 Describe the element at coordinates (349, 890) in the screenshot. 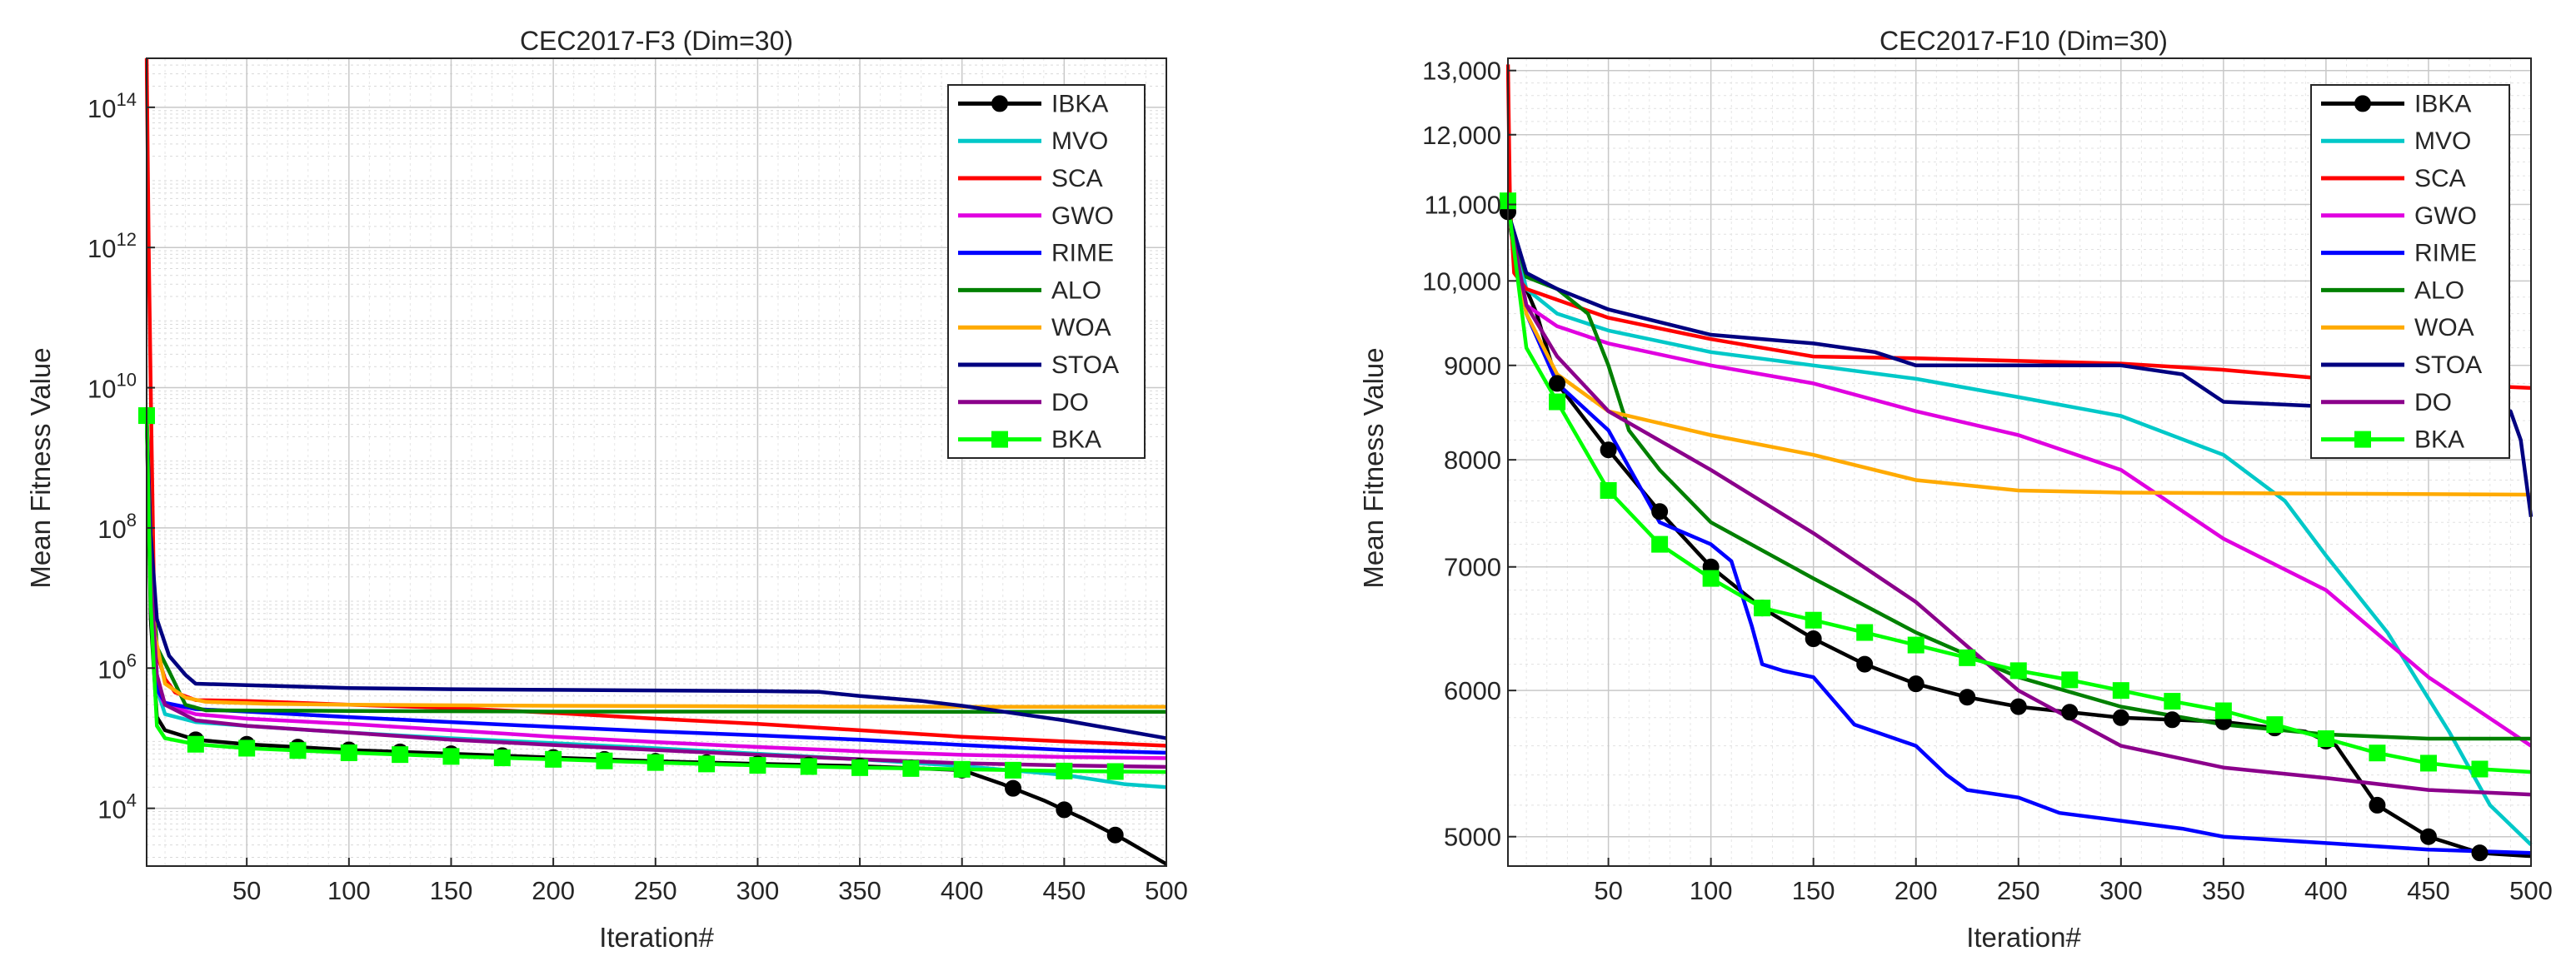

I see `x-tick-label: 100` at that location.